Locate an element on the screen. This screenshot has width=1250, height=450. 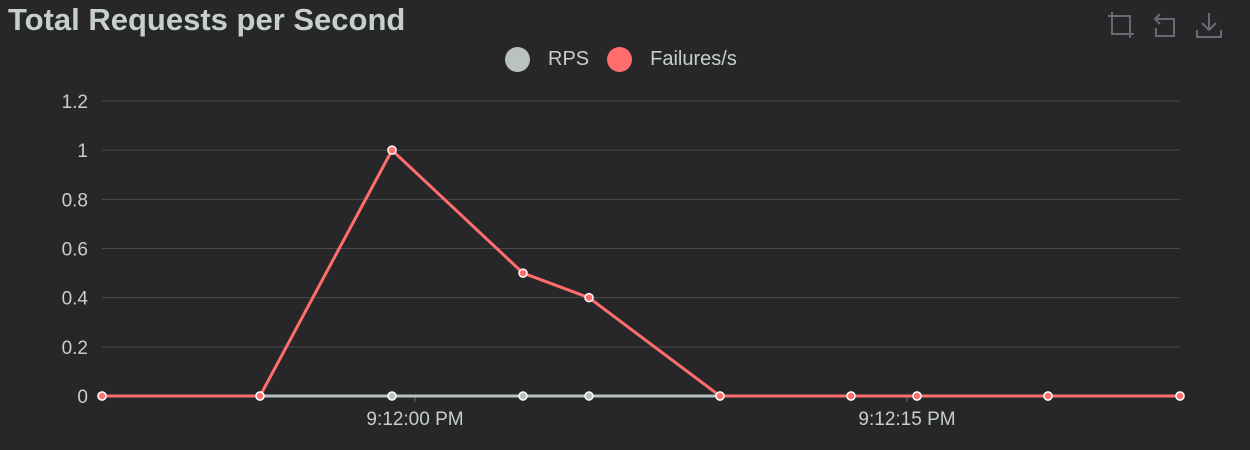
download-icon is located at coordinates (1209, 25).